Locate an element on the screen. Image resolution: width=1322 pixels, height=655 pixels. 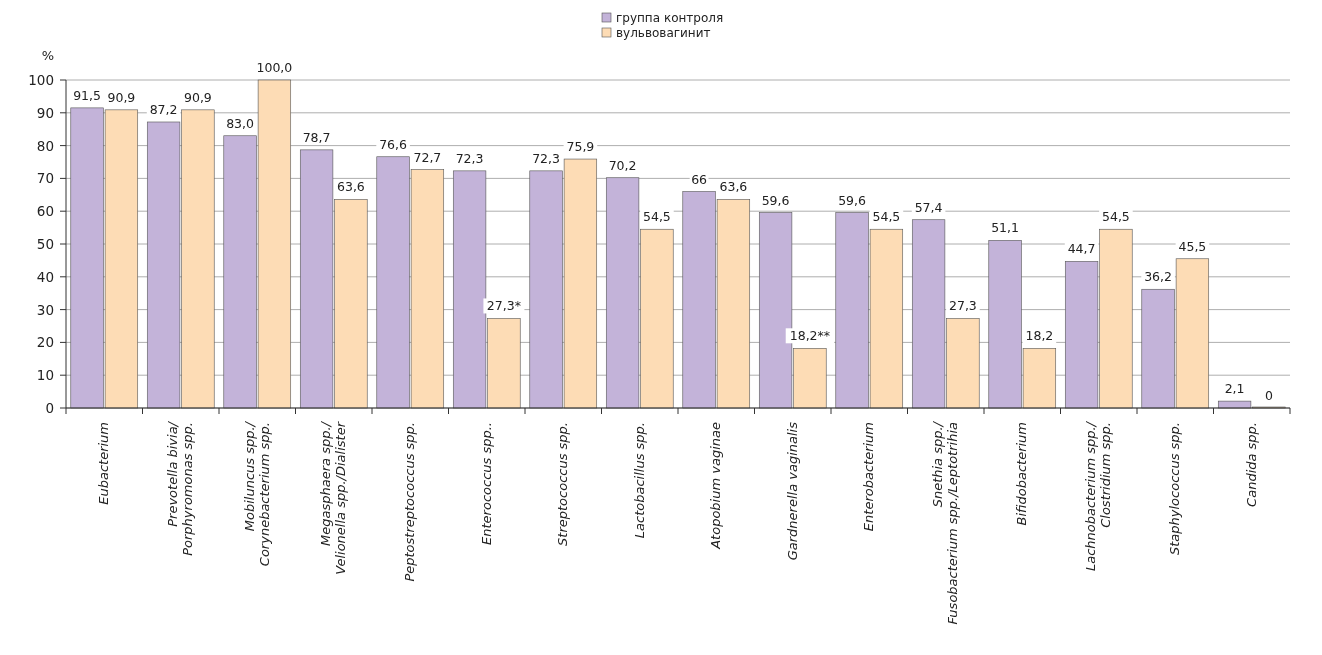
data-label: 87,2 is located at coordinates (163, 109).